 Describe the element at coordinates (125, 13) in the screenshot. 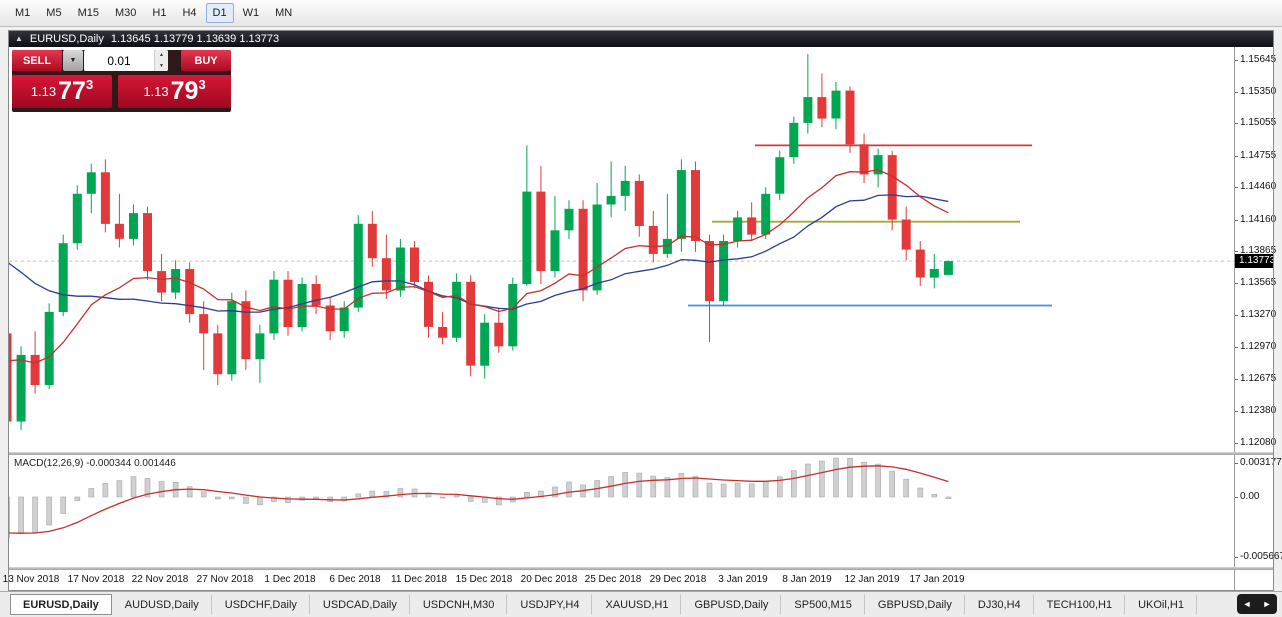

I see `timeframe-button-m30: M30` at that location.